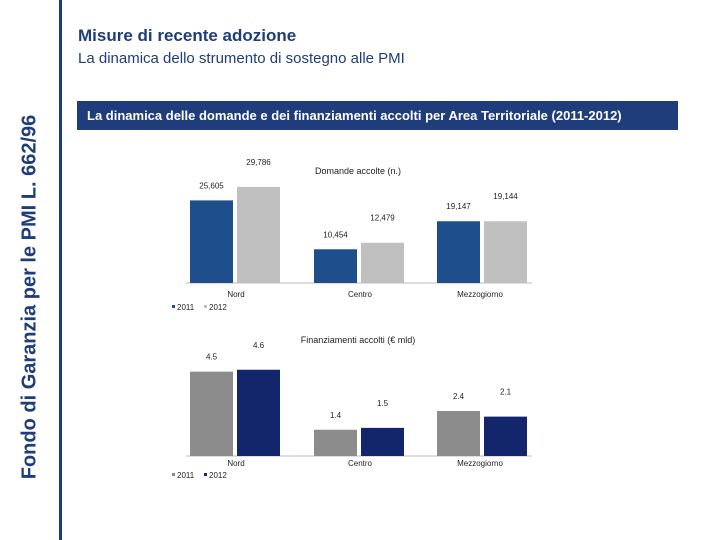 The height and width of the screenshot is (540, 720). What do you see at coordinates (458, 206) in the screenshot?
I see `data-label: 19,147` at bounding box center [458, 206].